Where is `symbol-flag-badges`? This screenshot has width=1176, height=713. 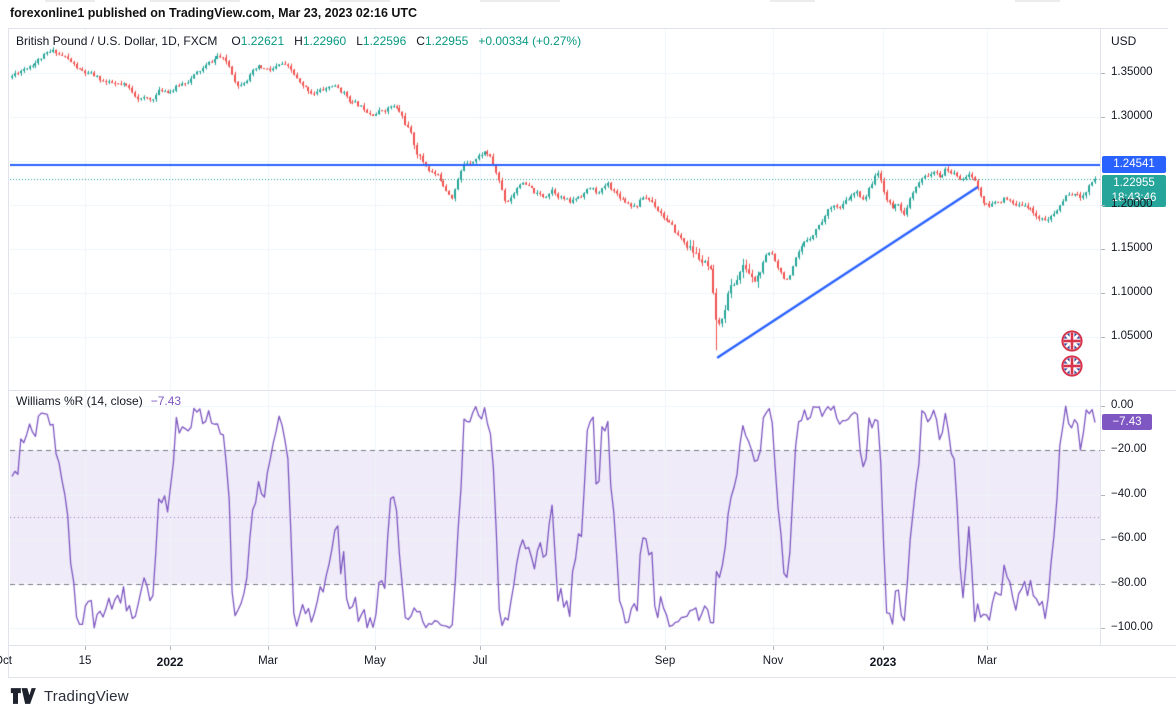
symbol-flag-badges is located at coordinates (1073, 355).